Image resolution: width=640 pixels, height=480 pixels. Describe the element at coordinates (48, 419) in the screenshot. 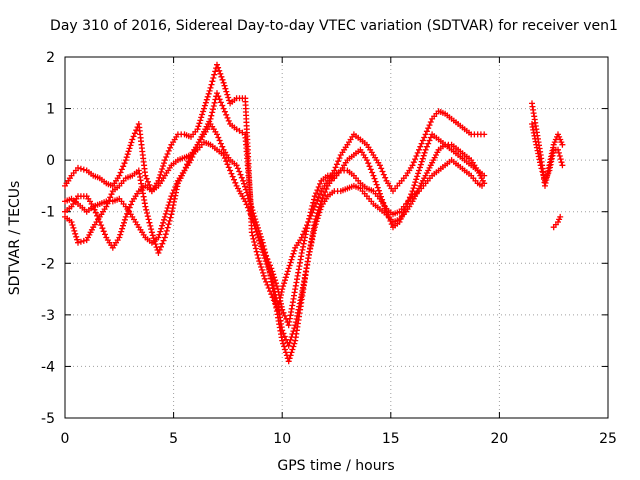

I see `y-tick-label: -5` at that location.